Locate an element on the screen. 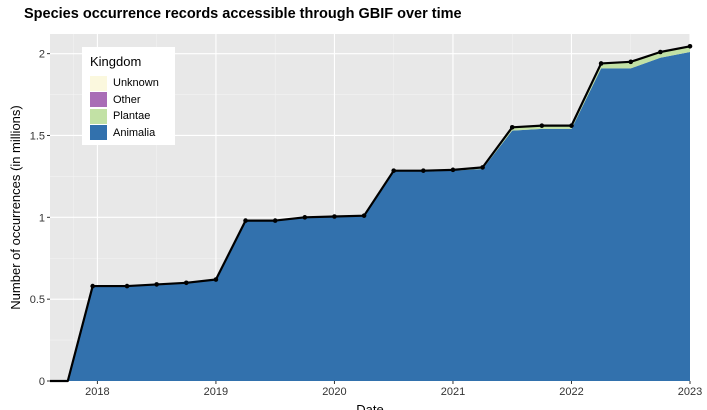 The height and width of the screenshot is (410, 707). x-tick-label: 2019 is located at coordinates (216, 392).